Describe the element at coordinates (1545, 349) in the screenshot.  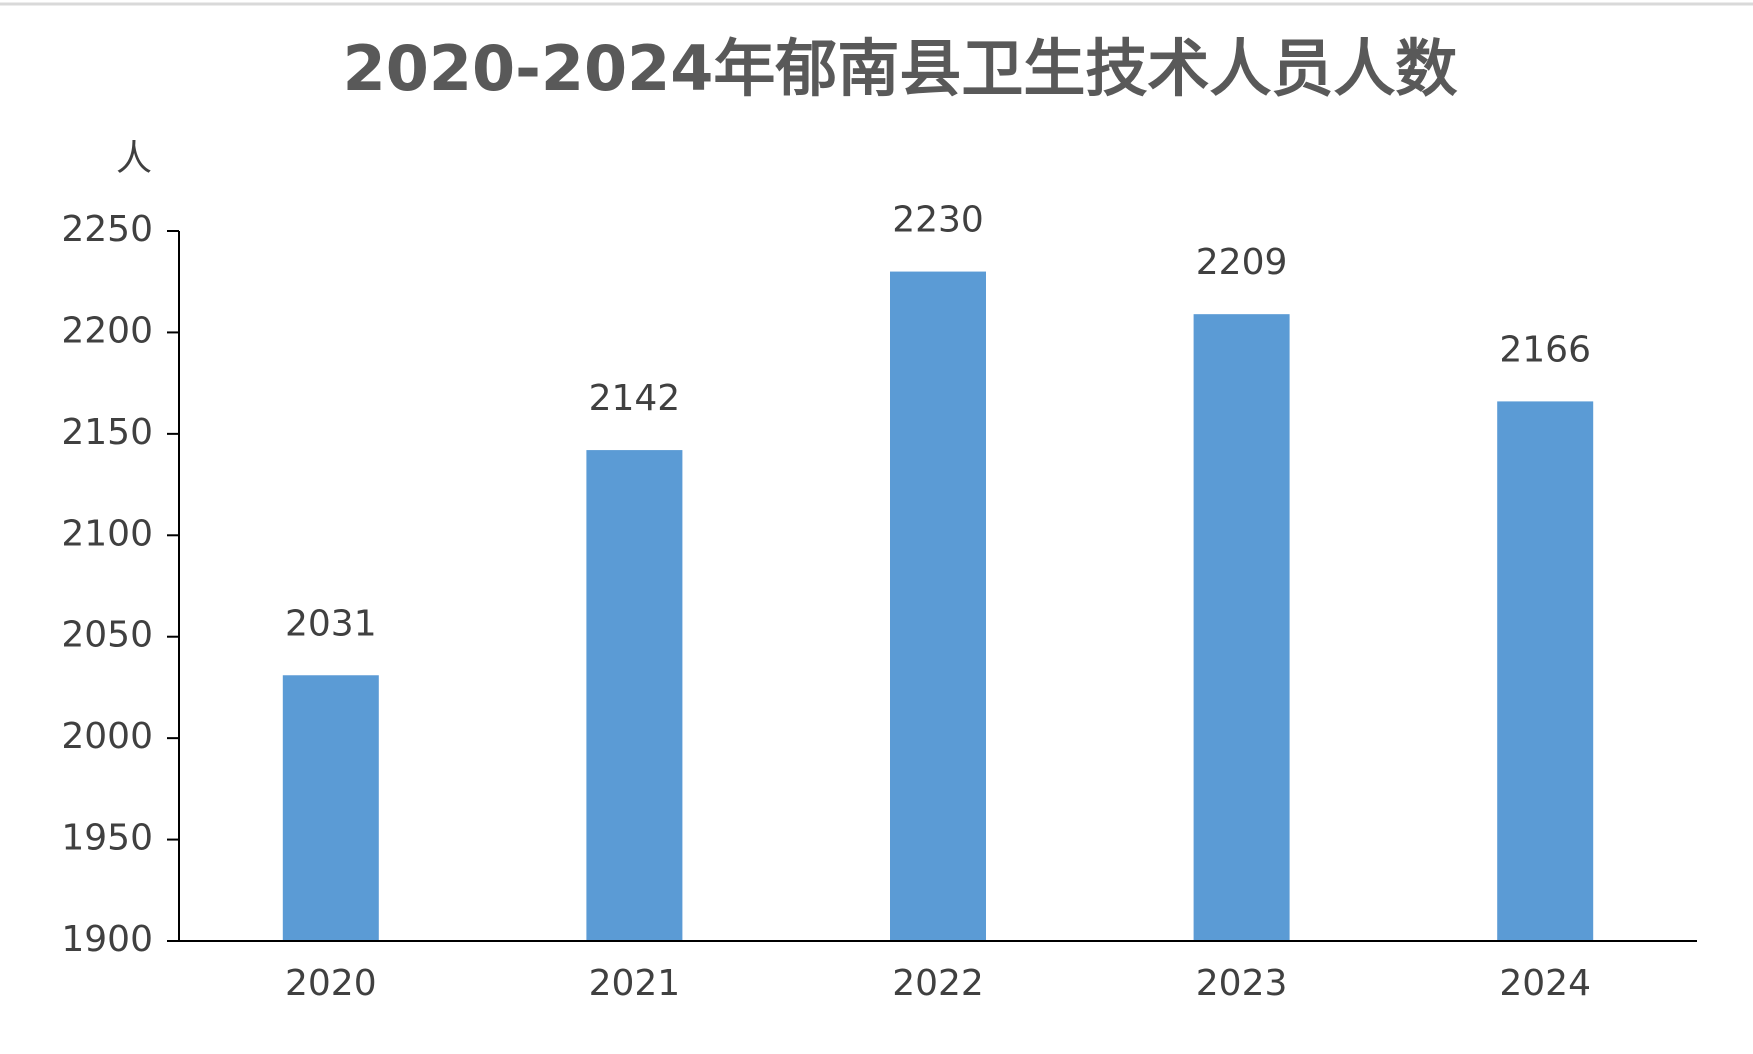
I see `data-label: 2166` at that location.